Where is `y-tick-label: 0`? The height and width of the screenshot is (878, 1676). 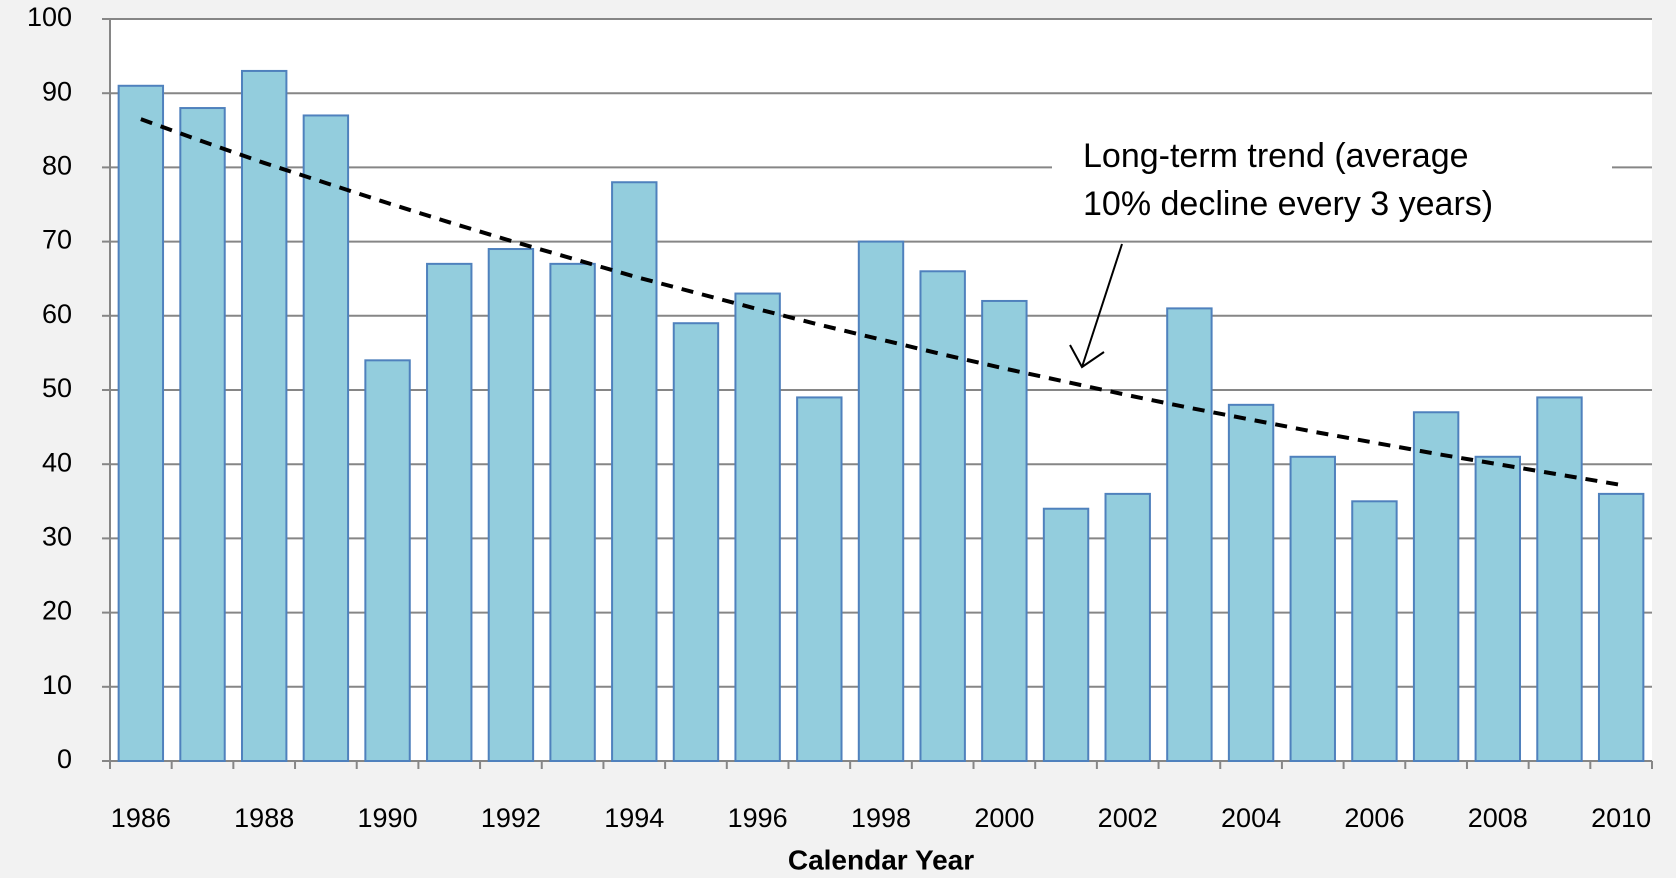
y-tick-label: 0 is located at coordinates (64, 759).